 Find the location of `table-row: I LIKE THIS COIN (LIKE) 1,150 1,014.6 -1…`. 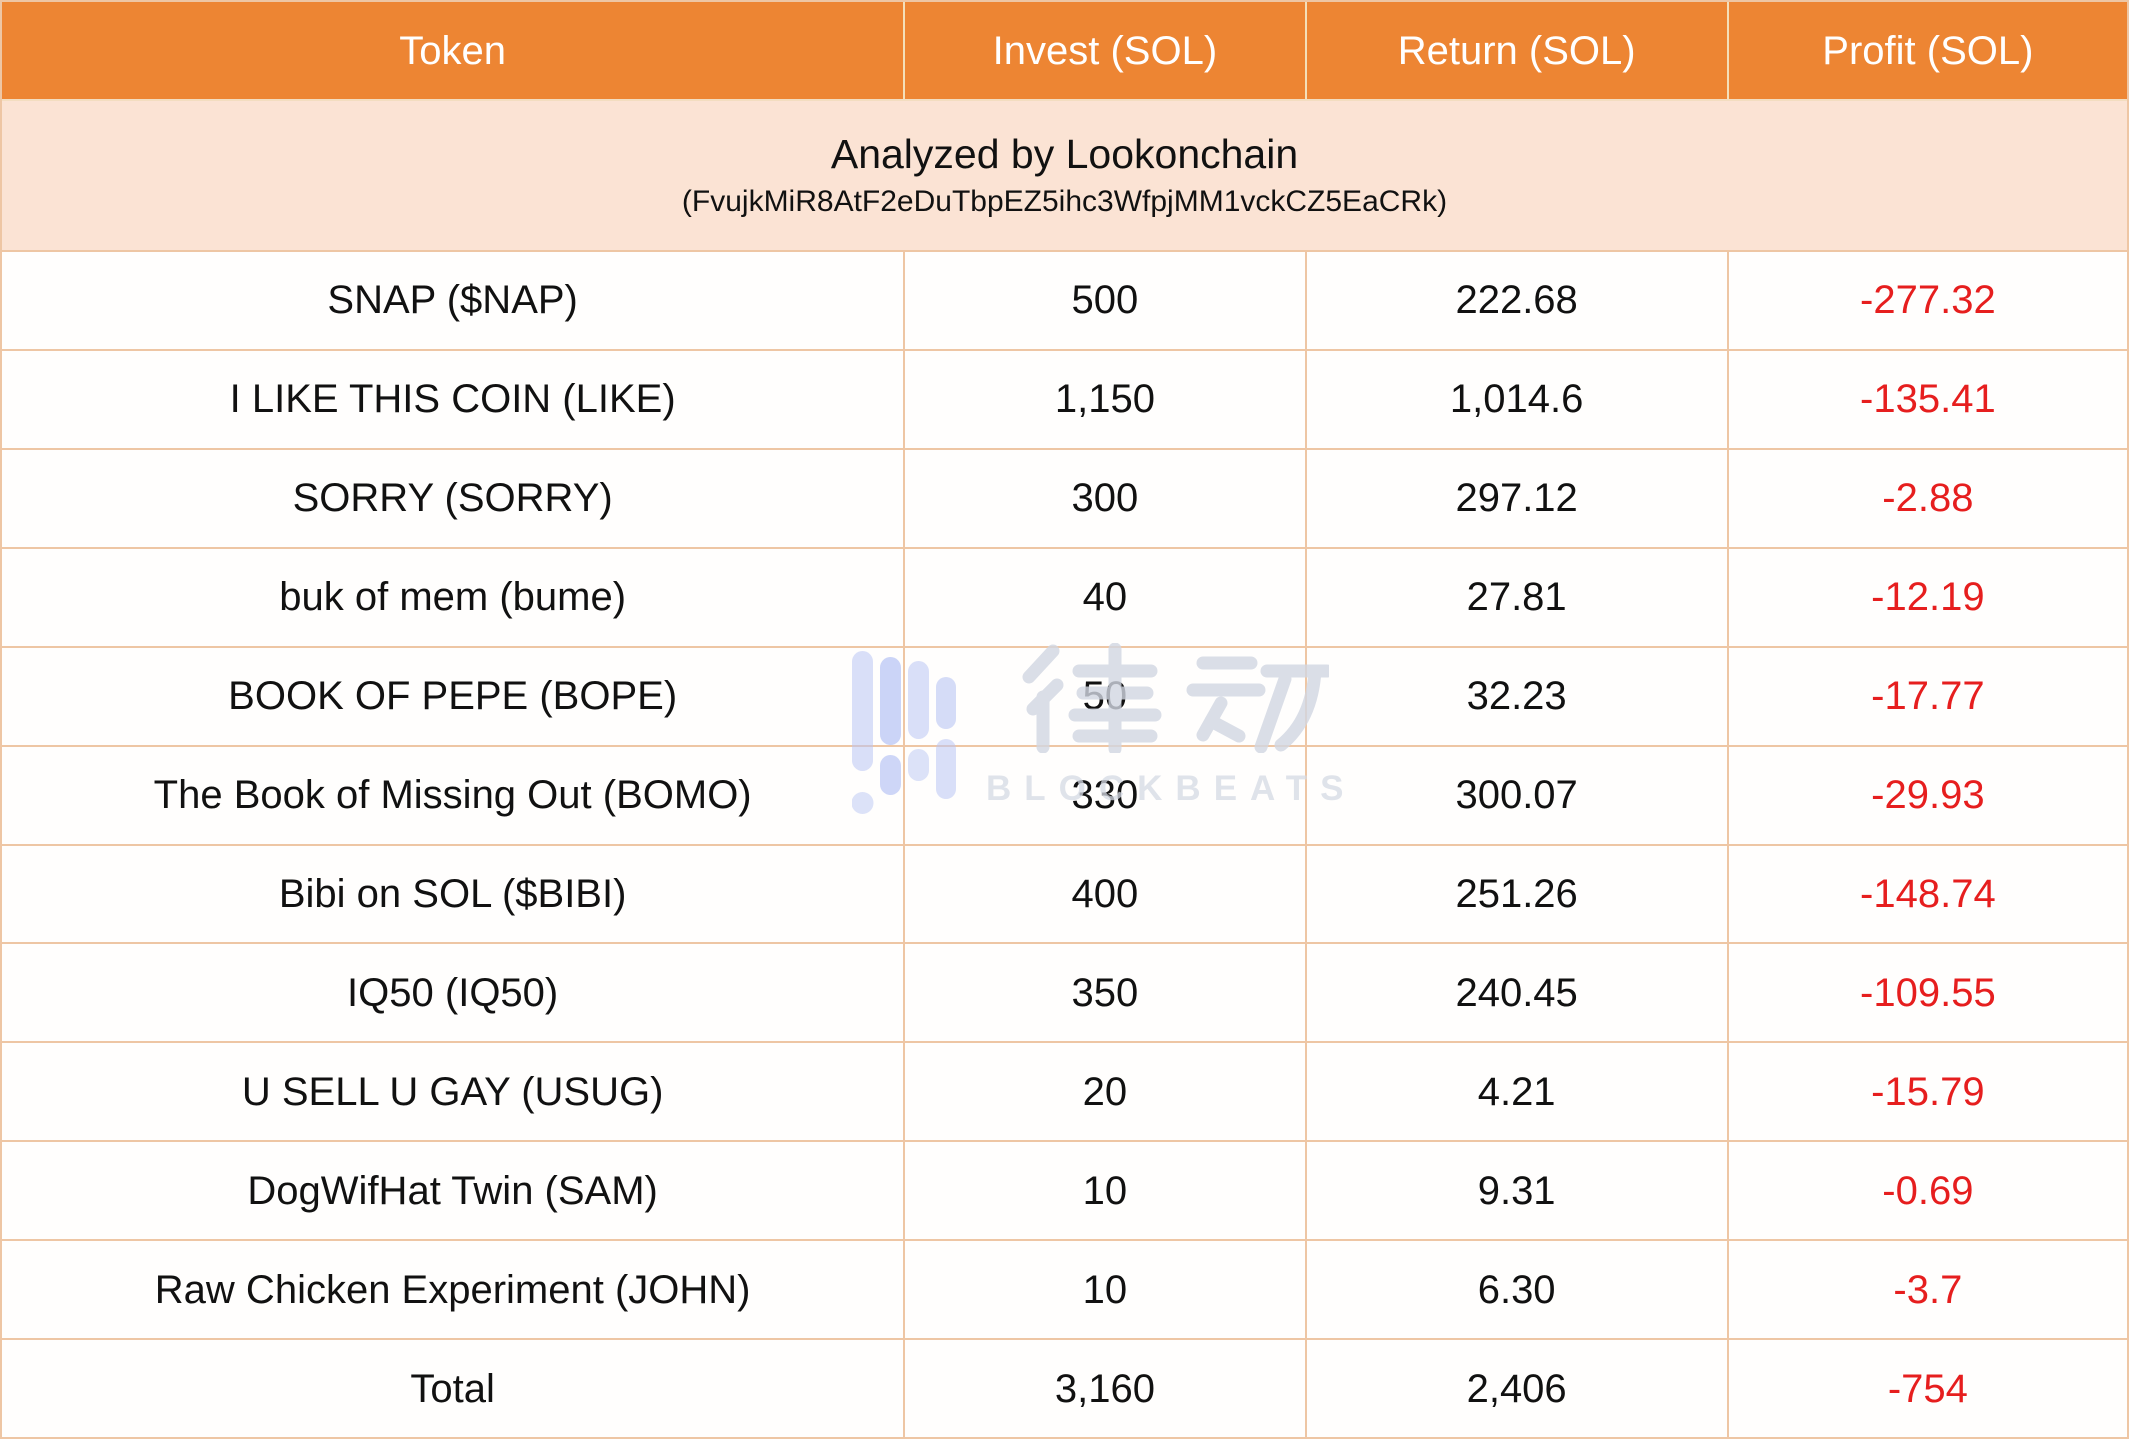

table-row: I LIKE THIS COIN (LIKE) 1,150 1,014.6 -1… is located at coordinates (1064, 398).